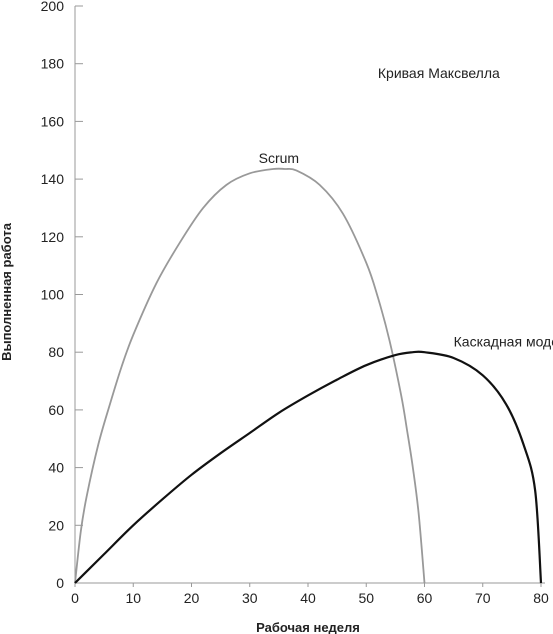  What do you see at coordinates (7, 291) in the screenshot?
I see `y-axis-title: Выполненная работа` at bounding box center [7, 291].